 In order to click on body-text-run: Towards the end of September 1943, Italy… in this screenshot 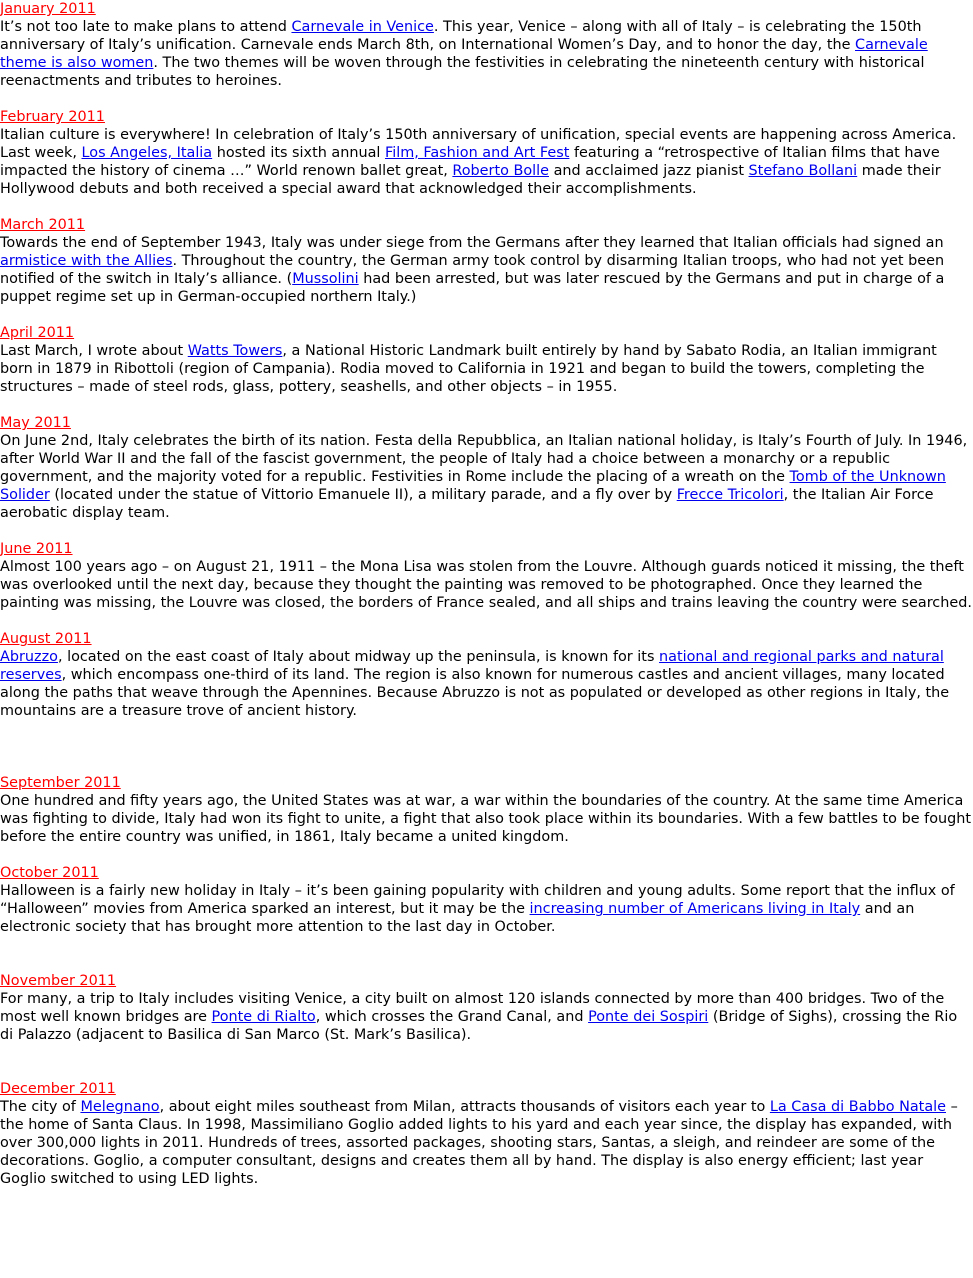, I will do `click(472, 243)`.